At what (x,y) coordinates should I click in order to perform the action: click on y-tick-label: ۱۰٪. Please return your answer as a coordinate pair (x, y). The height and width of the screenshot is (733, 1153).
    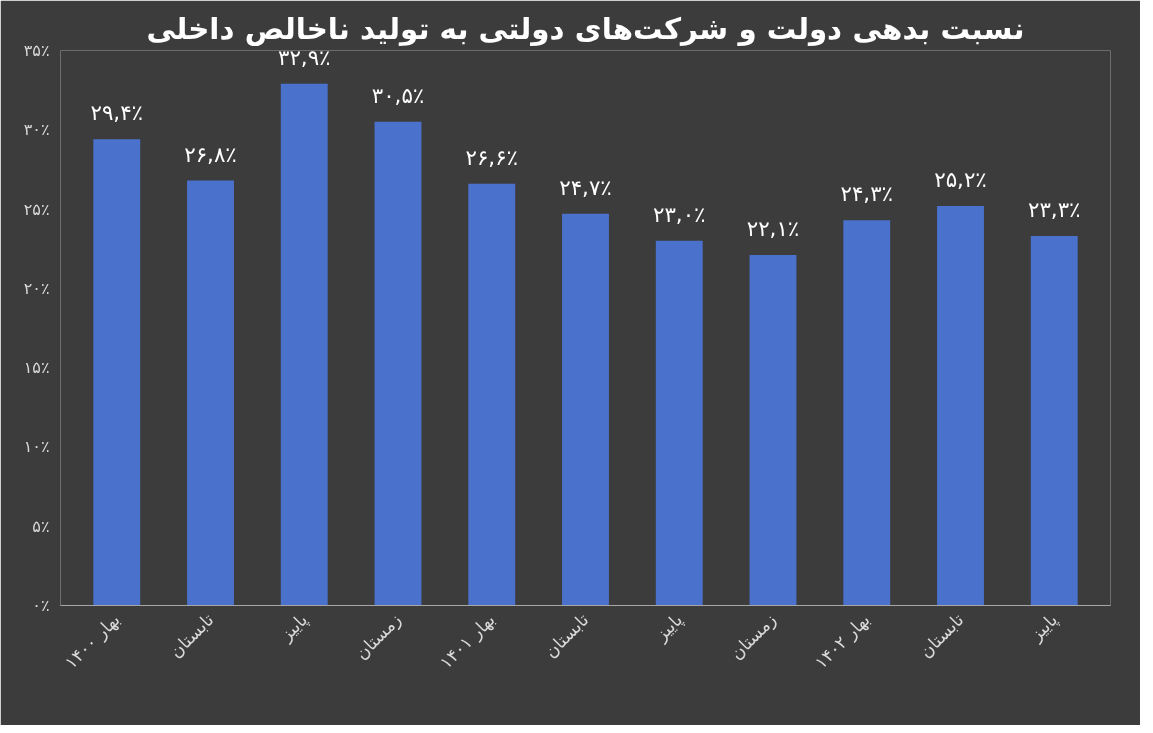
    Looking at the image, I should click on (36, 447).